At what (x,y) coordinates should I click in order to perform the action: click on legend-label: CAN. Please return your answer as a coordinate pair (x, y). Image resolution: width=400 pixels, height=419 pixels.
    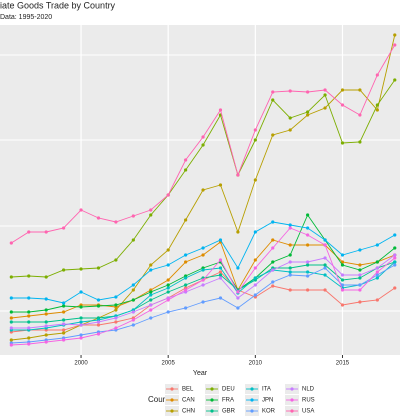
    Looking at the image, I should click on (188, 401).